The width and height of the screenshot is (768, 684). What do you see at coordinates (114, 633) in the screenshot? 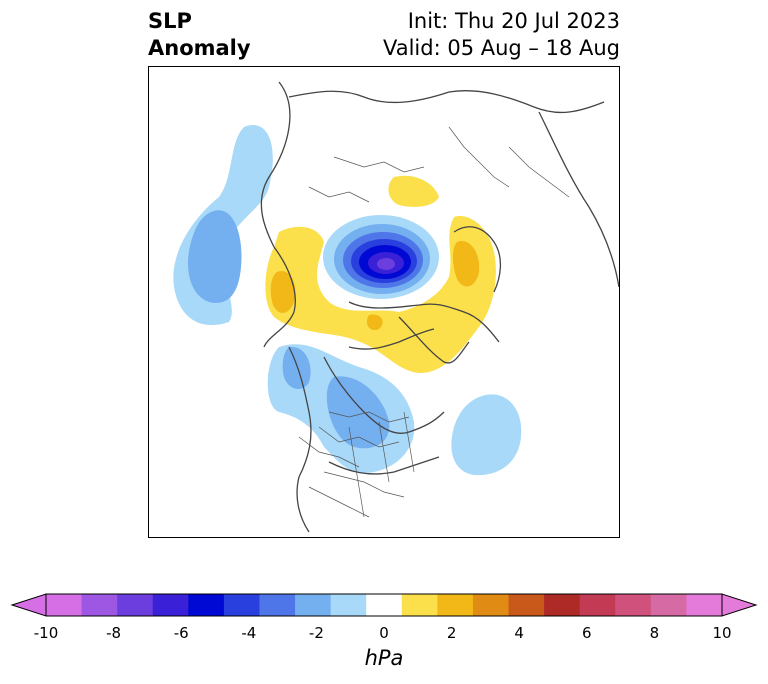
I see `colorbar-tick-label: -8` at bounding box center [114, 633].